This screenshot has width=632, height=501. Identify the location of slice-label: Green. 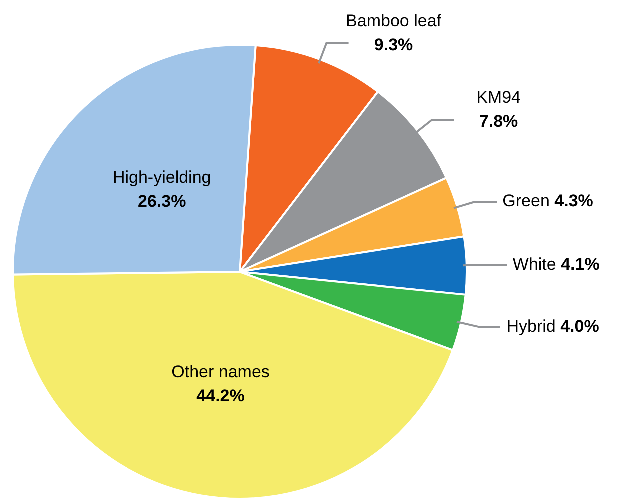
(526, 200).